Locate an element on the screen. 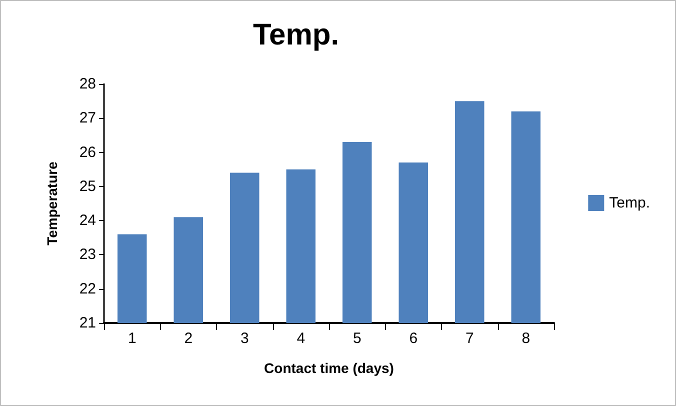  x-tick-label: 6 is located at coordinates (413, 338).